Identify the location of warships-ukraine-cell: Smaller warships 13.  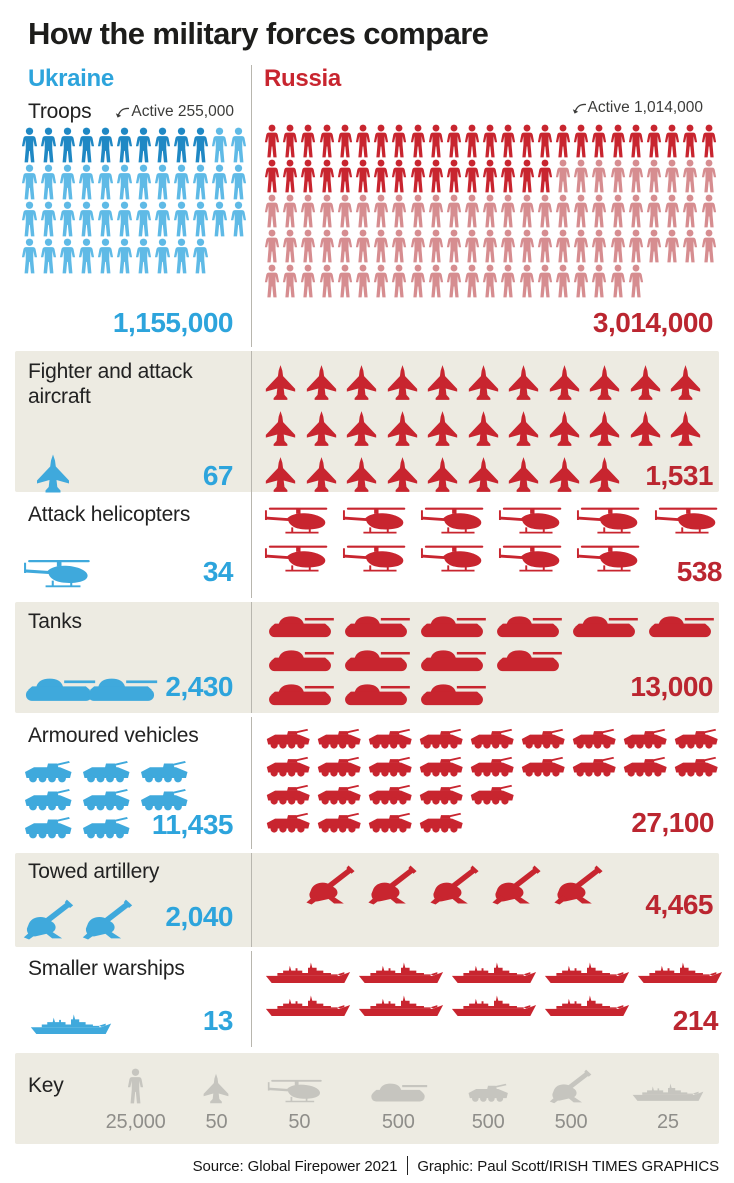
(133, 999).